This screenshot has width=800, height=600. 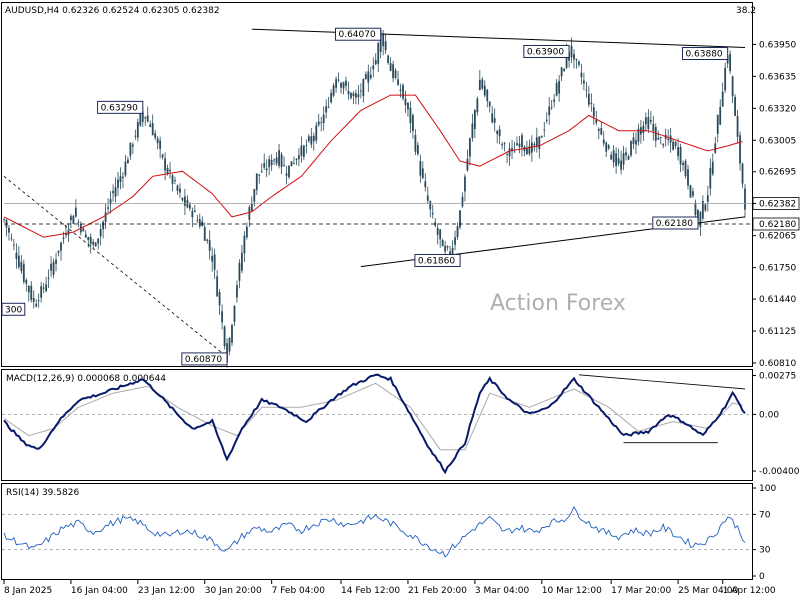 I want to click on price-annotation: 300, so click(x=13, y=309).